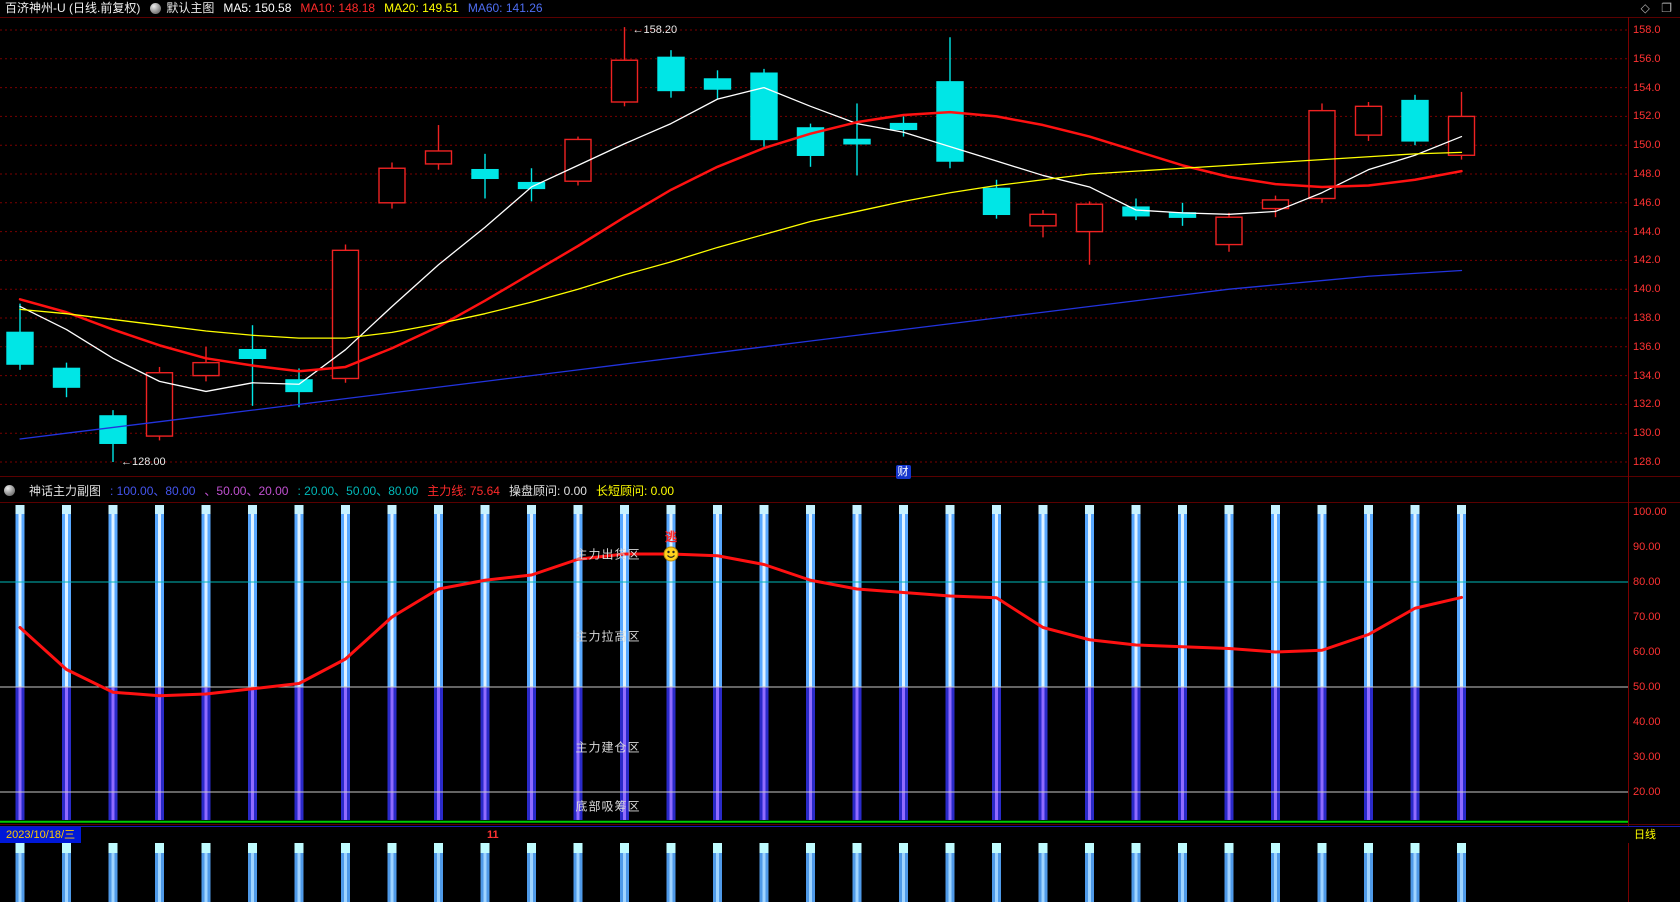 The width and height of the screenshot is (1680, 902). I want to click on label-segment: 长短顾问: 0.00, so click(635, 490).